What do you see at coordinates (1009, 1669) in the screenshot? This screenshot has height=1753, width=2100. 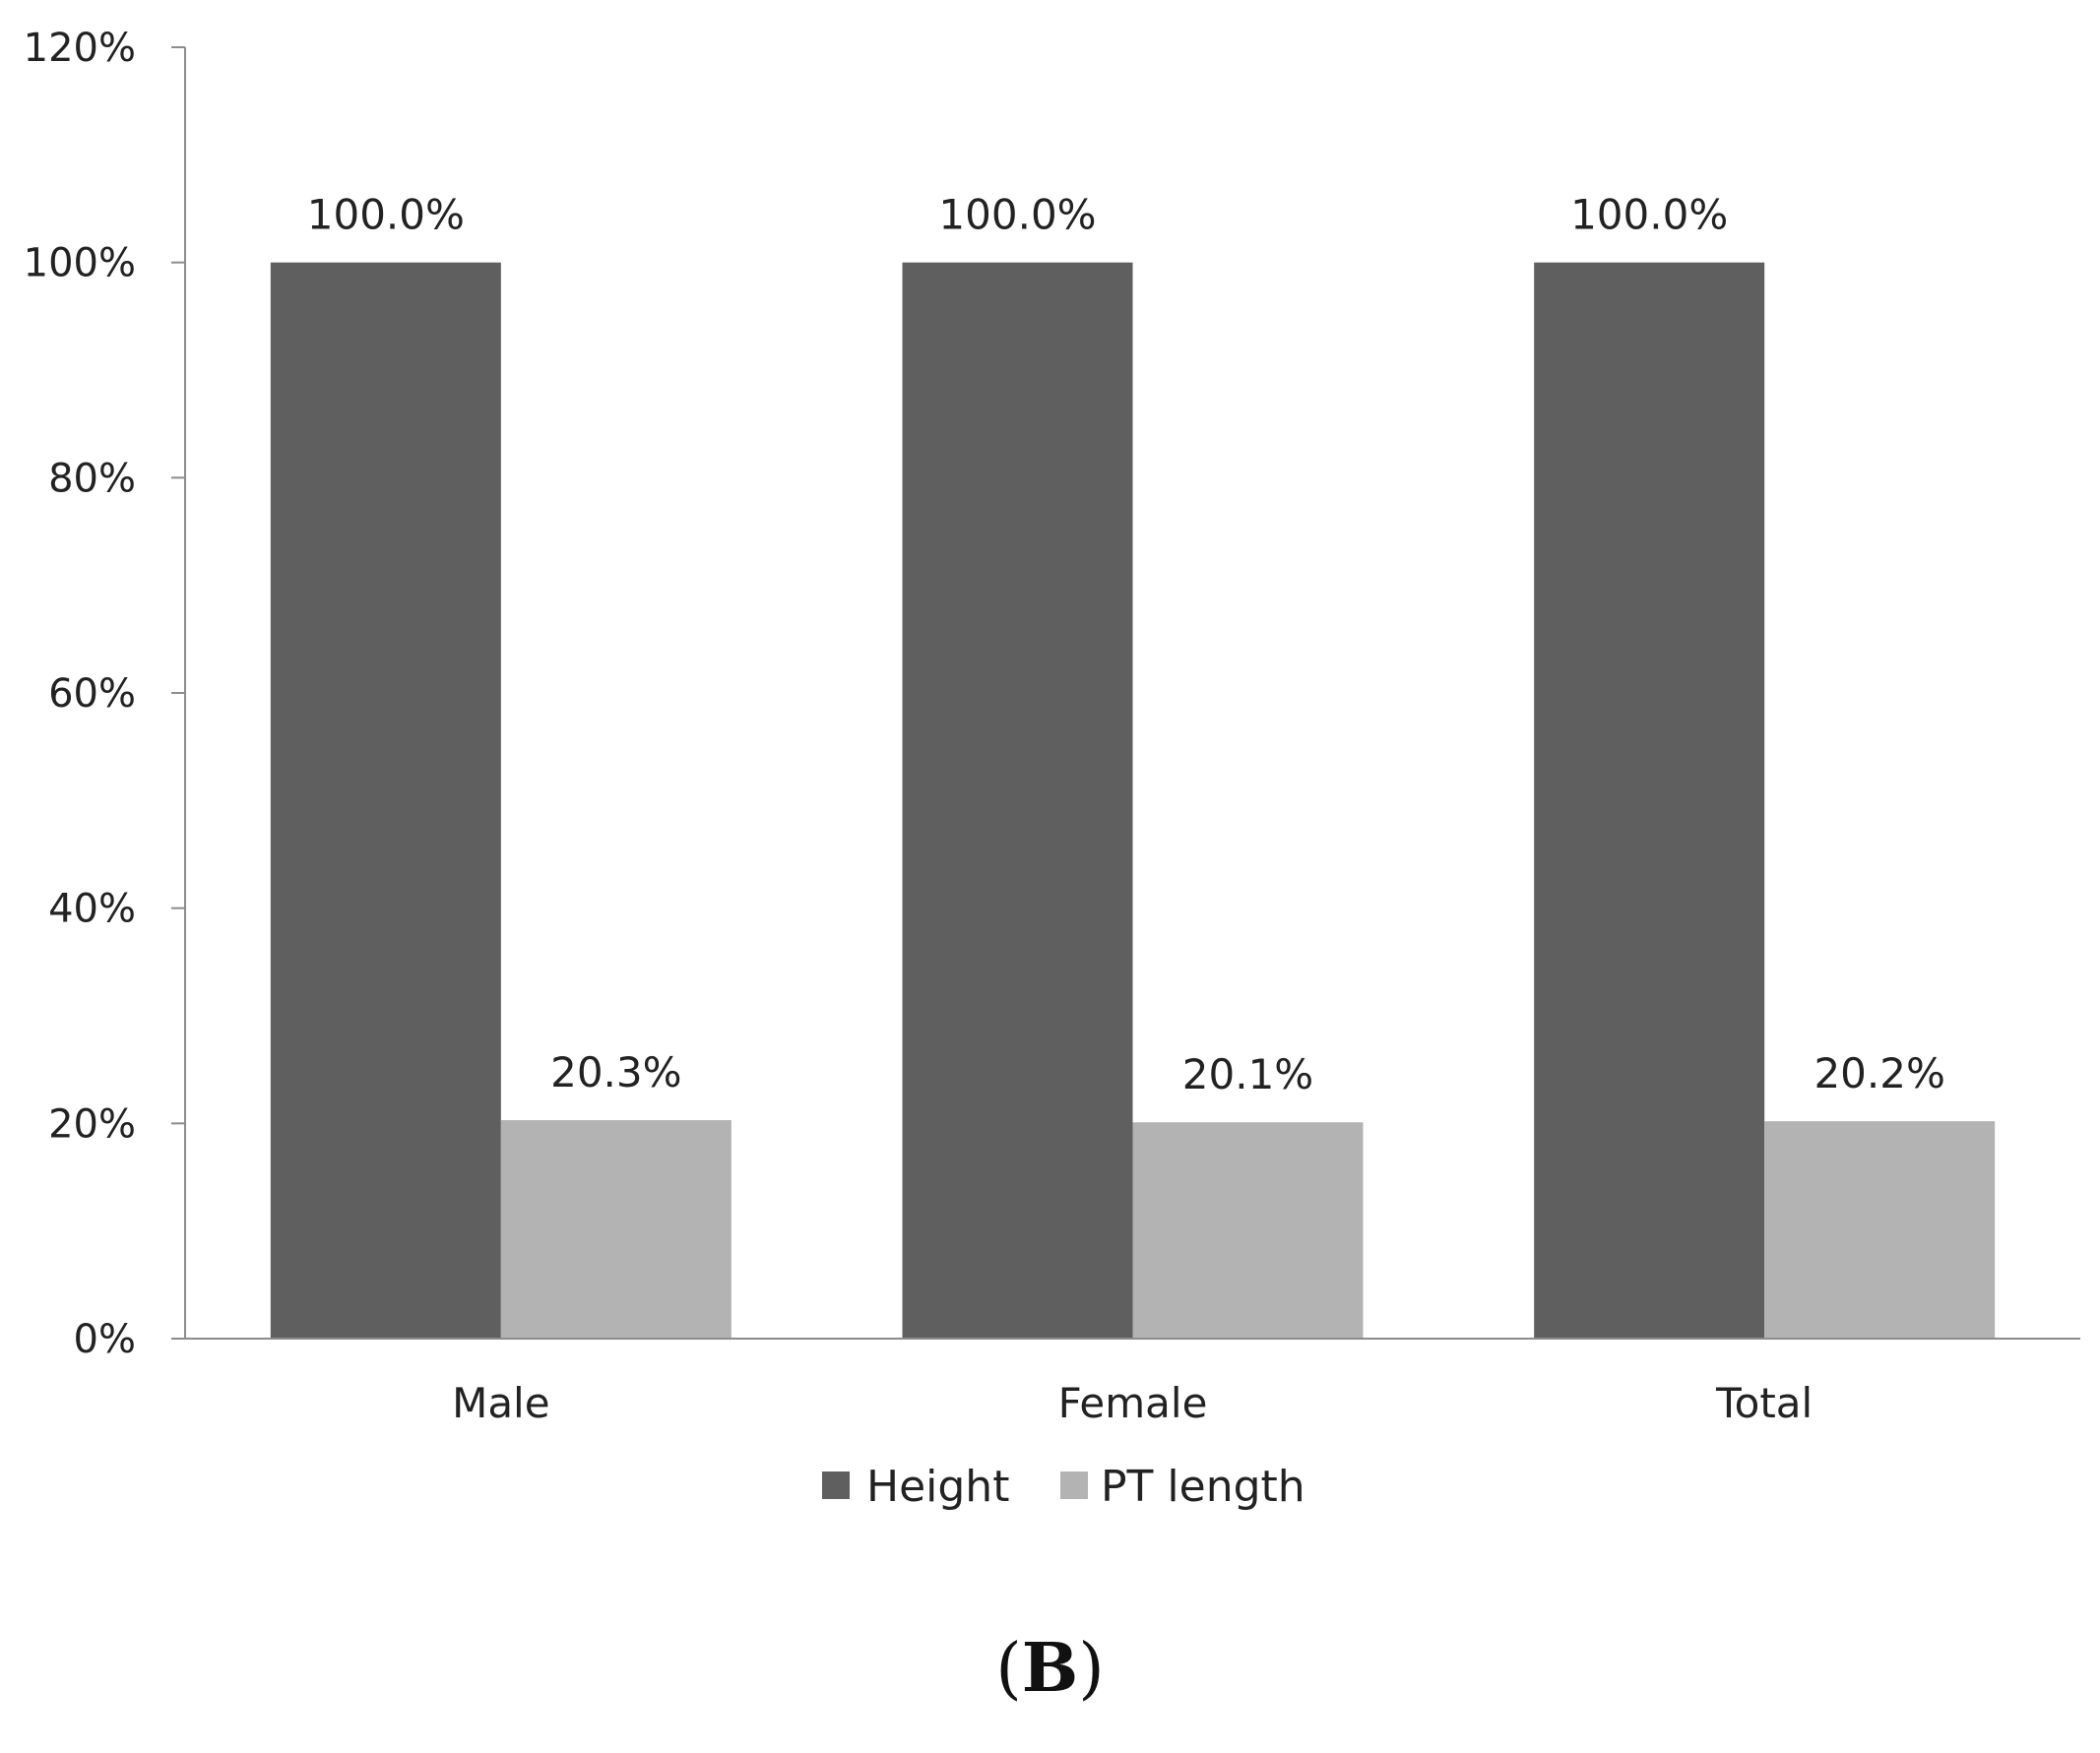 I see `panel-label-open: (` at bounding box center [1009, 1669].